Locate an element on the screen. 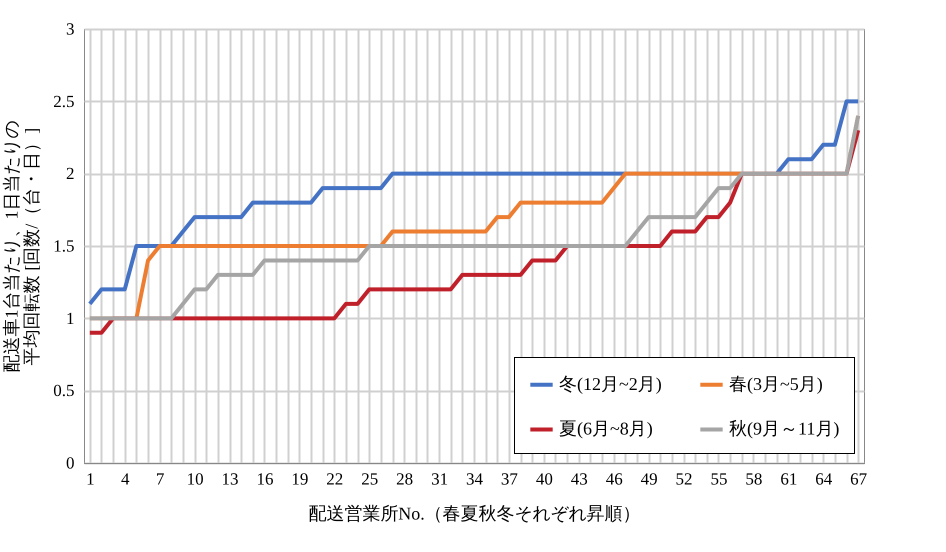  y-tick-label: 2.5 is located at coordinates (63, 101).